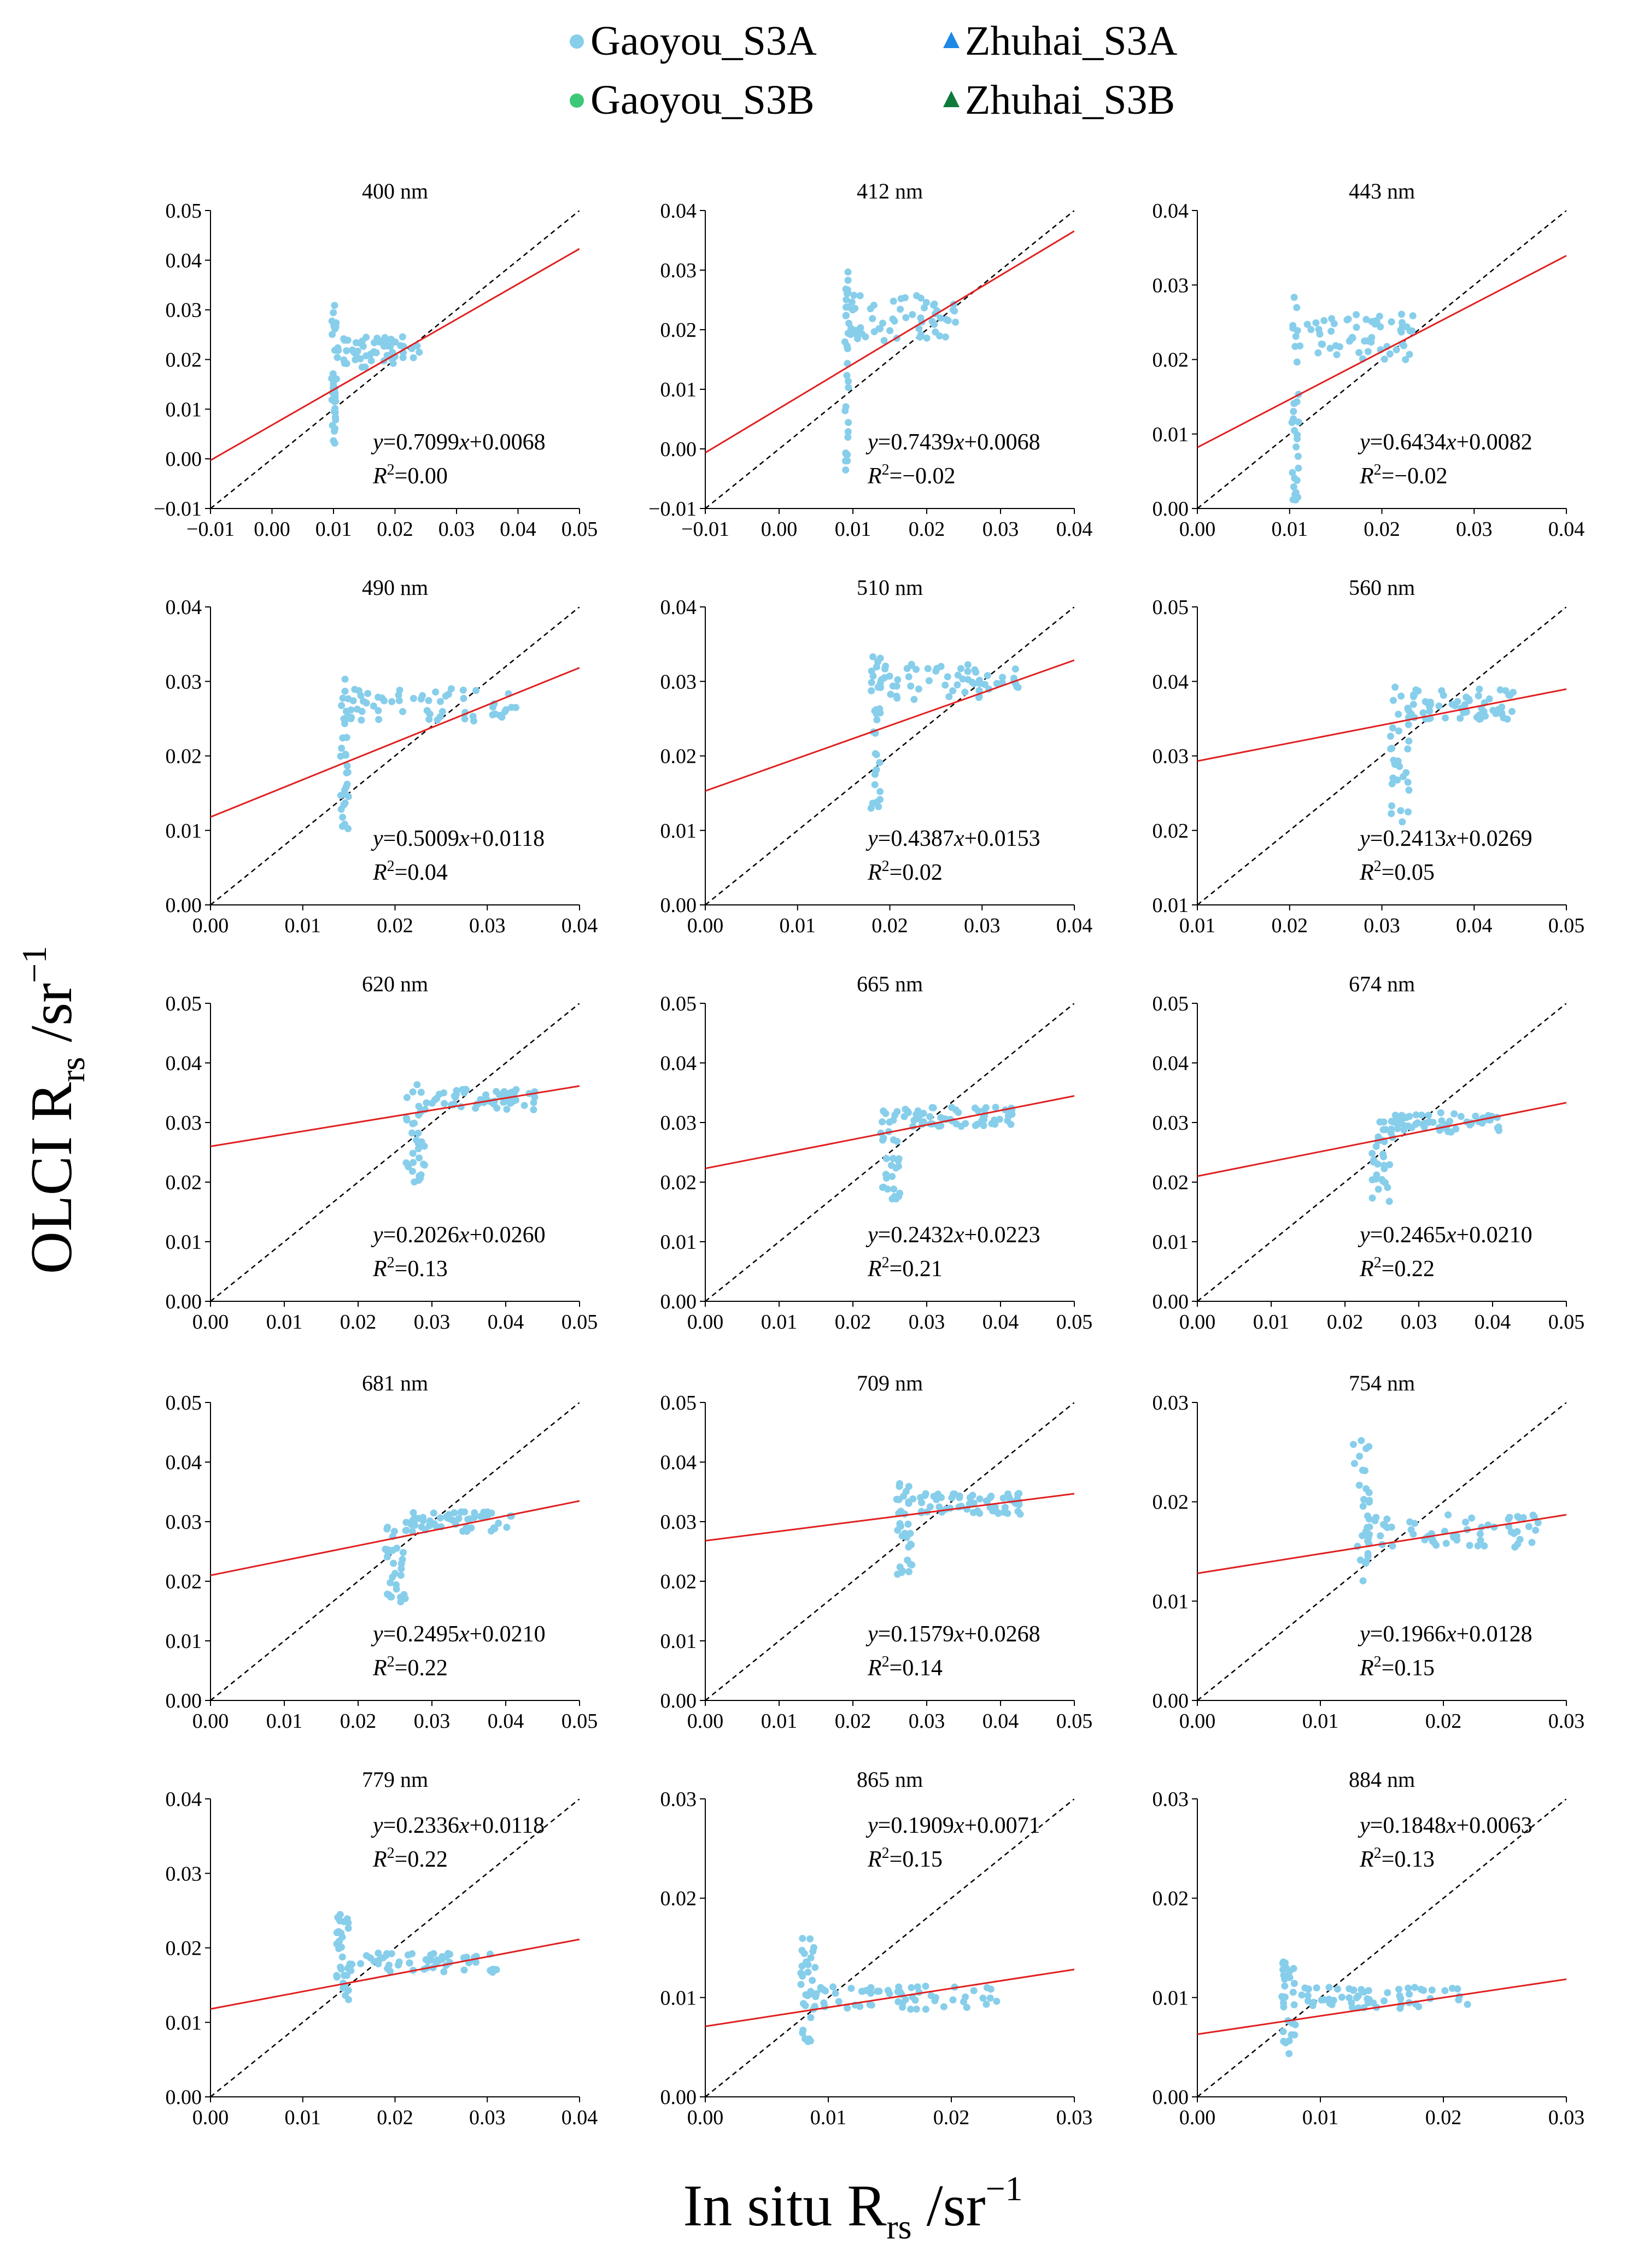  What do you see at coordinates (285, 1721) in the screenshot?
I see `x-tick-label: 0.01` at bounding box center [285, 1721].